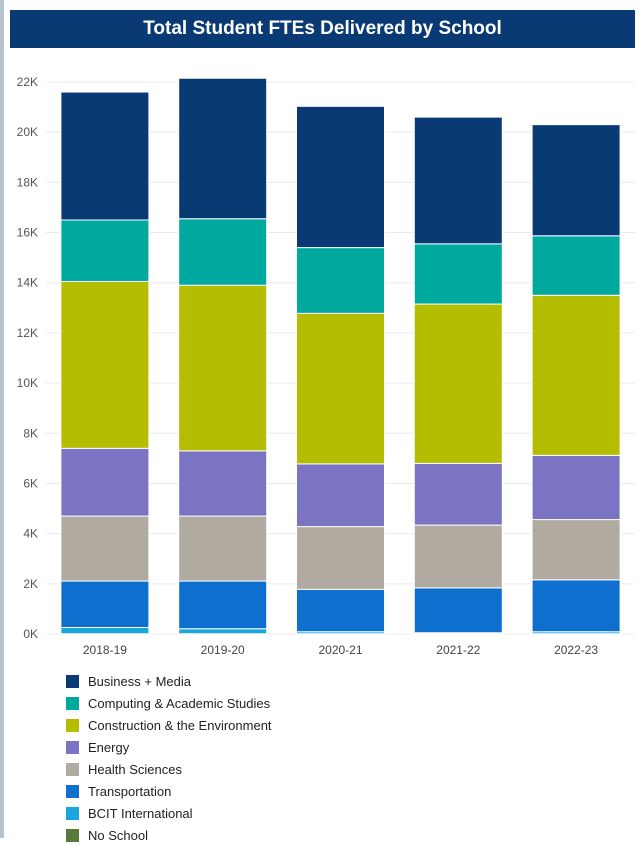 This screenshot has width=643, height=846. What do you see at coordinates (30, 483) in the screenshot?
I see `y-tick-label: 6K` at bounding box center [30, 483].